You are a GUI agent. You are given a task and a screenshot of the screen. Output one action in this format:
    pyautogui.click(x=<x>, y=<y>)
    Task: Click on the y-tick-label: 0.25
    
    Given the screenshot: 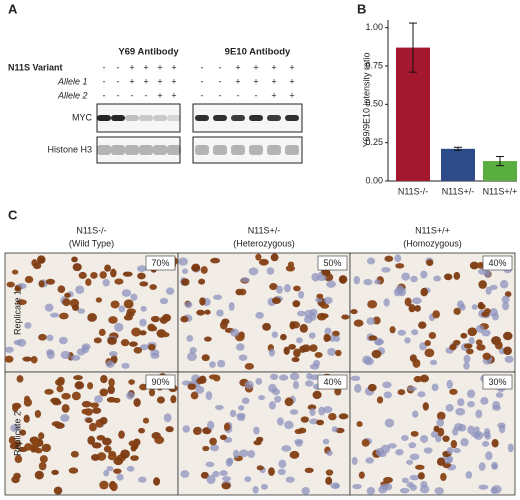 What is the action you would take?
    pyautogui.click(x=374, y=142)
    